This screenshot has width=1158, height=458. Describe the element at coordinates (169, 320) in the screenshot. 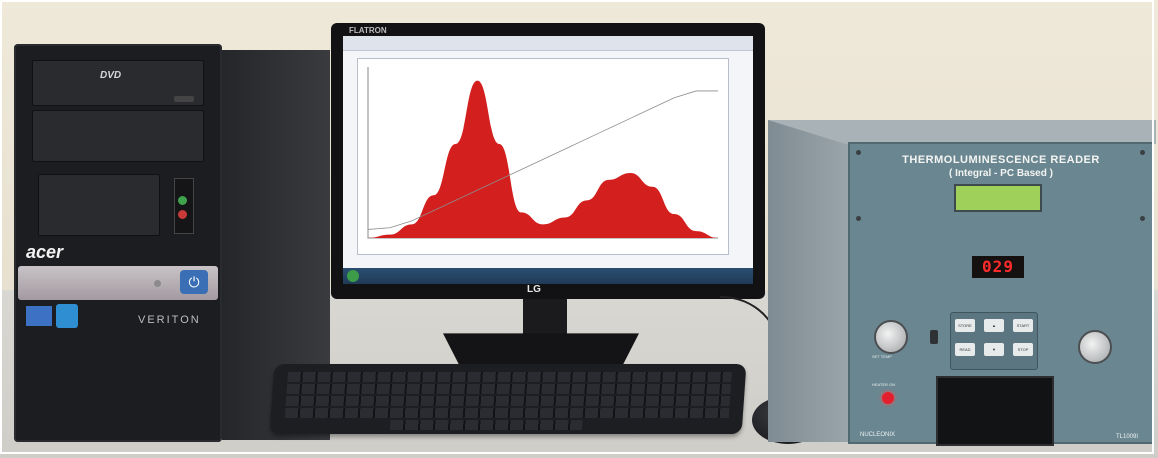

I see `model-label: VERITON` at that location.